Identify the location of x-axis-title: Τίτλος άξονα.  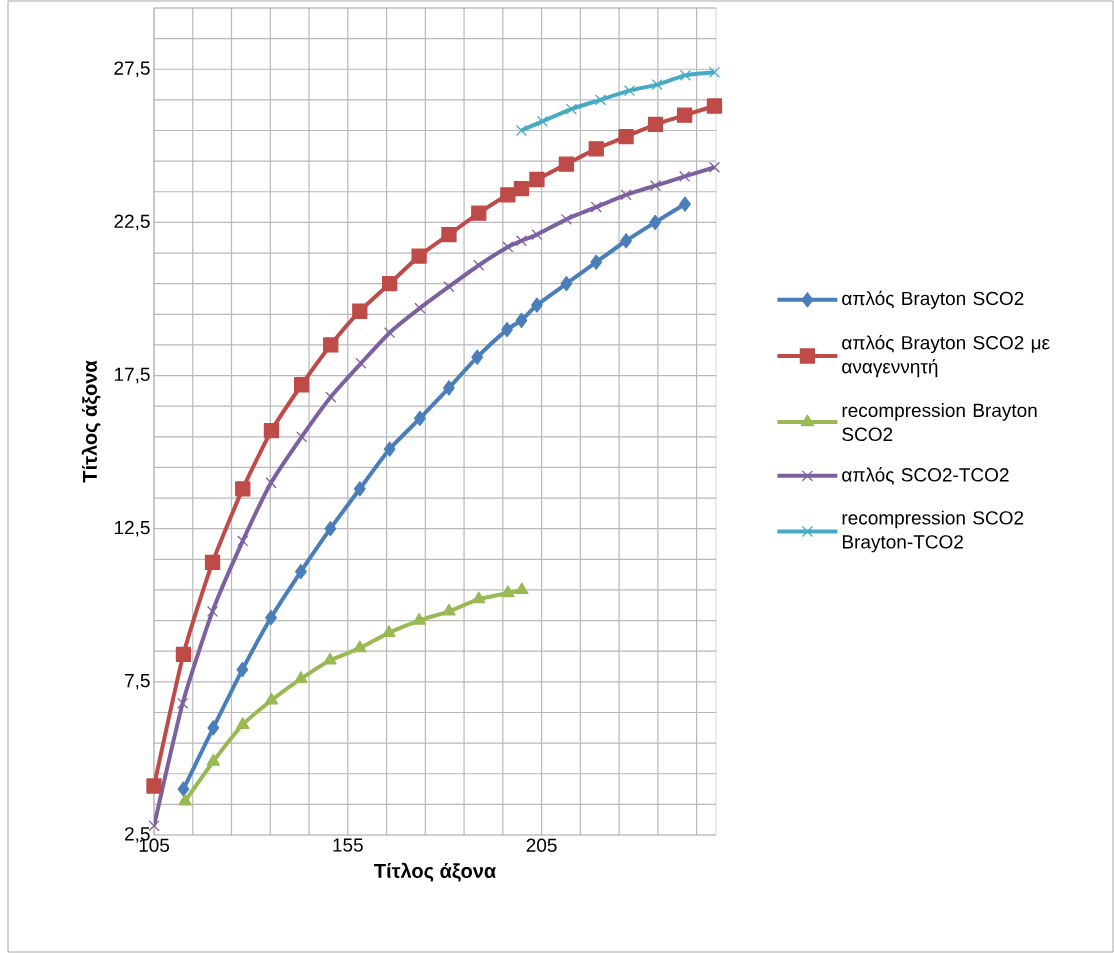
(435, 872).